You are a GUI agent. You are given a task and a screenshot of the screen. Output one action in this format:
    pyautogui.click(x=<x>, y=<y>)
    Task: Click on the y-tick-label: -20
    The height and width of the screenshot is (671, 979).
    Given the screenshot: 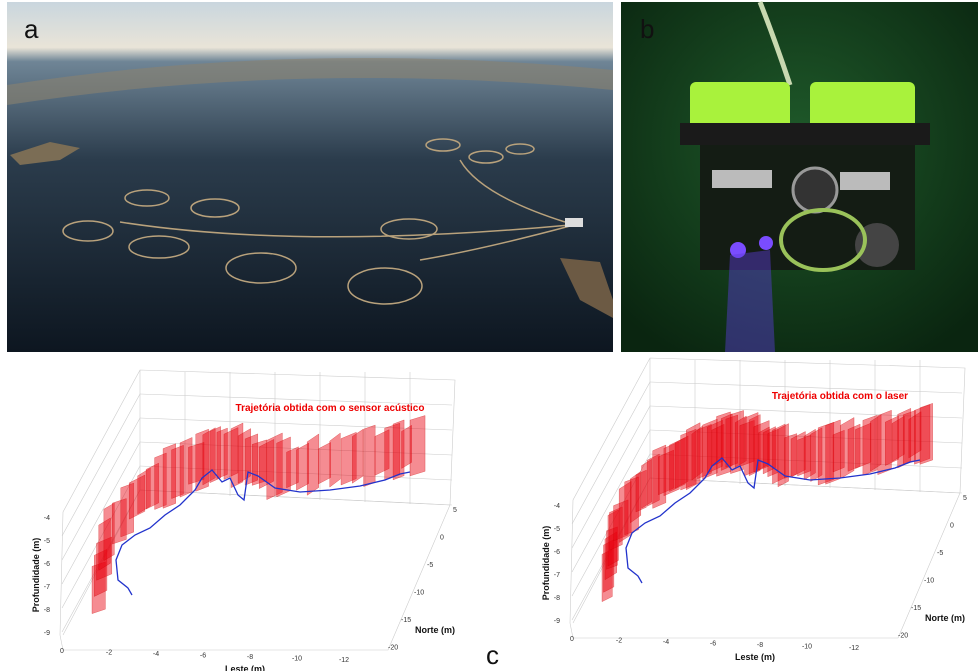 What is the action you would take?
    pyautogui.click(x=393, y=648)
    